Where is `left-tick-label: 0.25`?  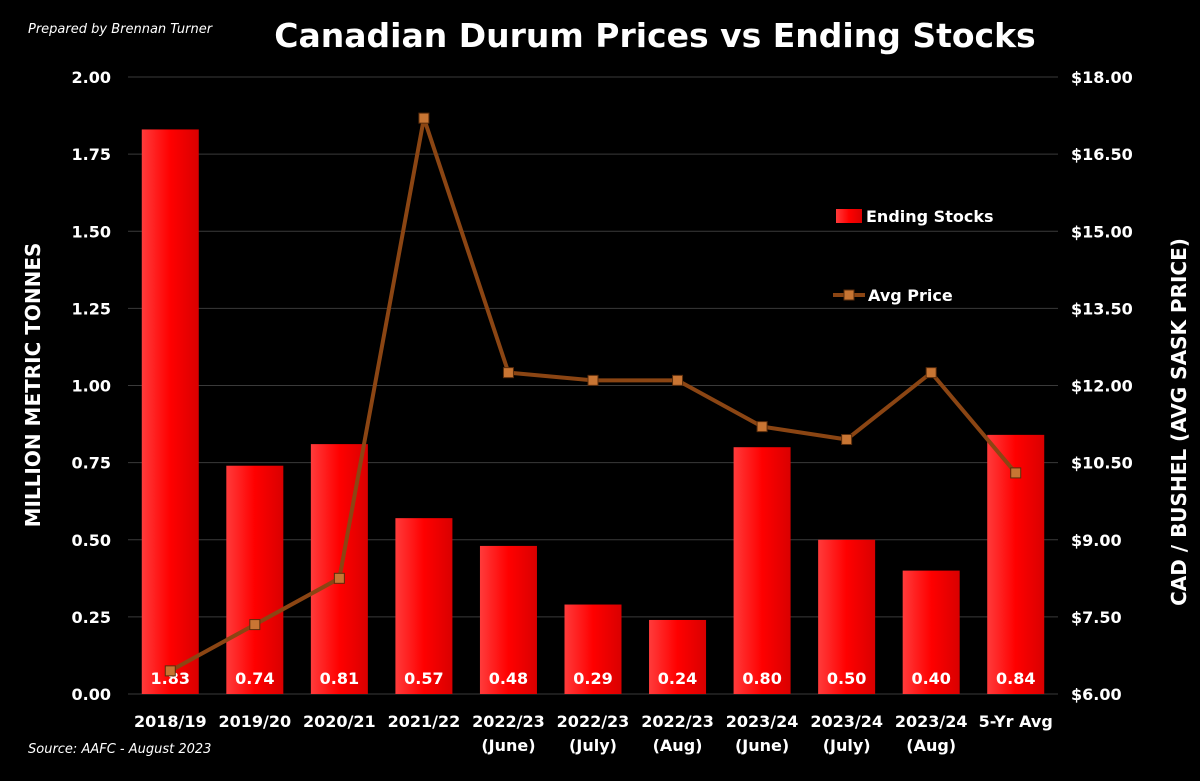
left-tick-label: 0.25 is located at coordinates (91, 617).